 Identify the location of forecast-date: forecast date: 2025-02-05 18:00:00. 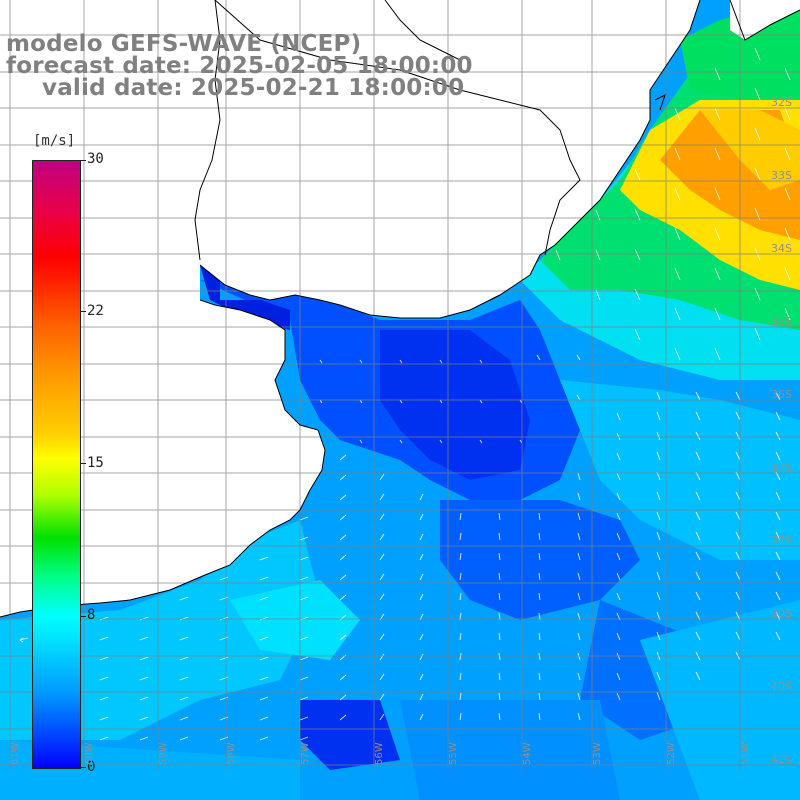
(239, 66).